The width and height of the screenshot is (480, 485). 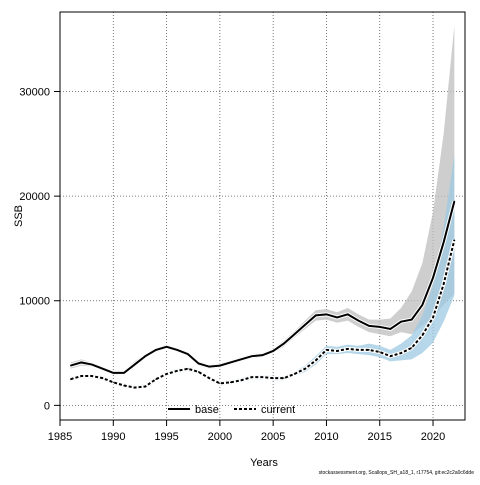 I want to click on y-tick-label: 0, so click(x=47, y=406).